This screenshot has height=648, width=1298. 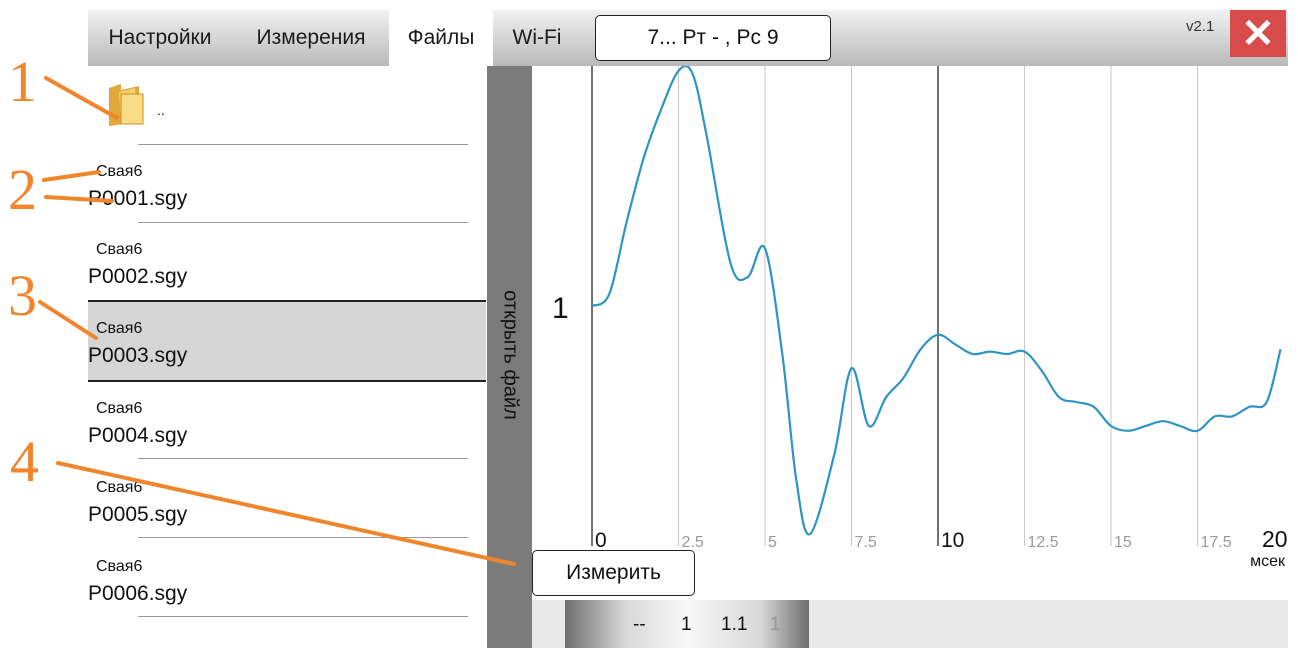 What do you see at coordinates (287, 421) in the screenshot?
I see `file-item-4: Свая6 P0004.sgy` at bounding box center [287, 421].